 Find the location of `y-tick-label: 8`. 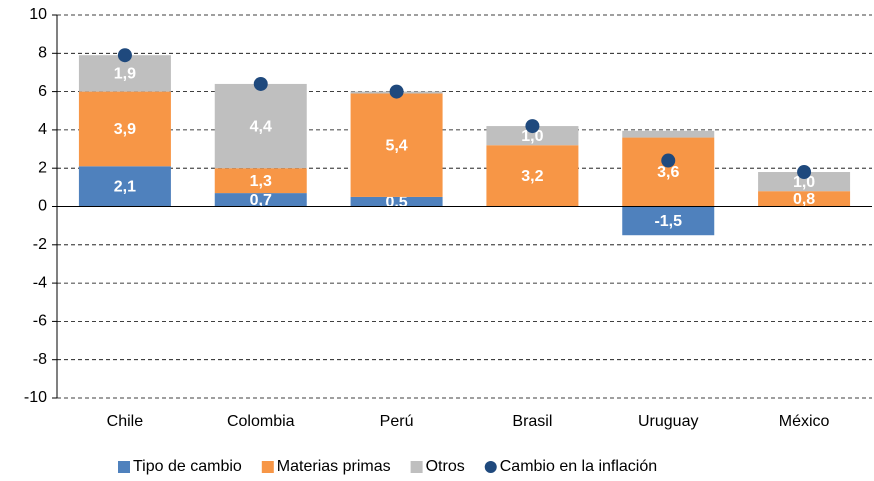

y-tick-label: 8 is located at coordinates (42, 53).